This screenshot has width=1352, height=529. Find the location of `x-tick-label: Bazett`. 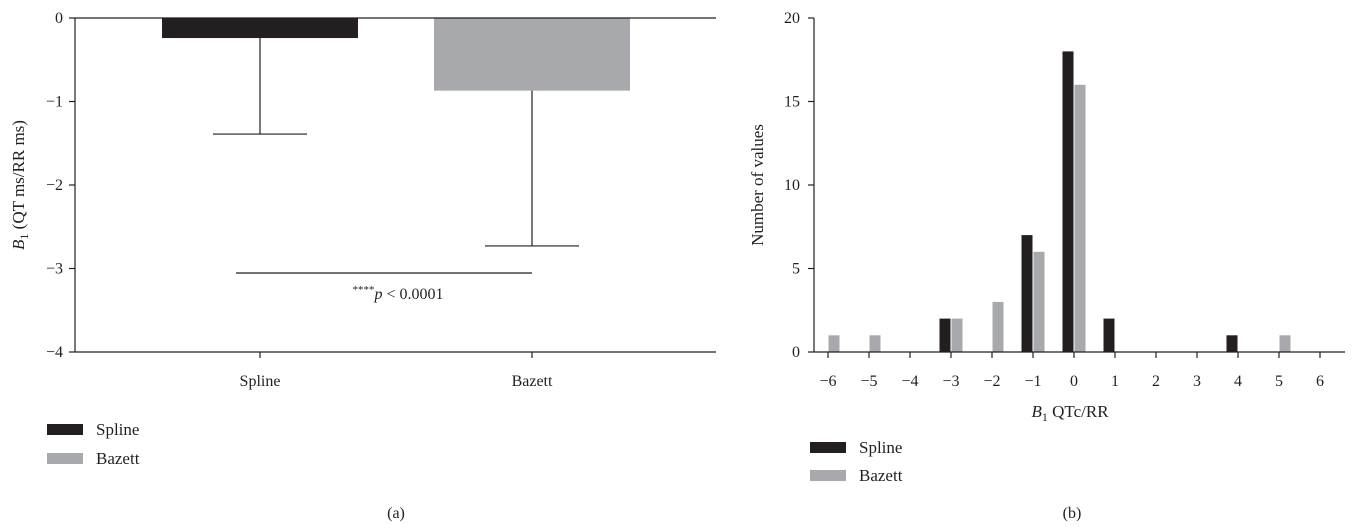

x-tick-label: Bazett is located at coordinates (532, 381).